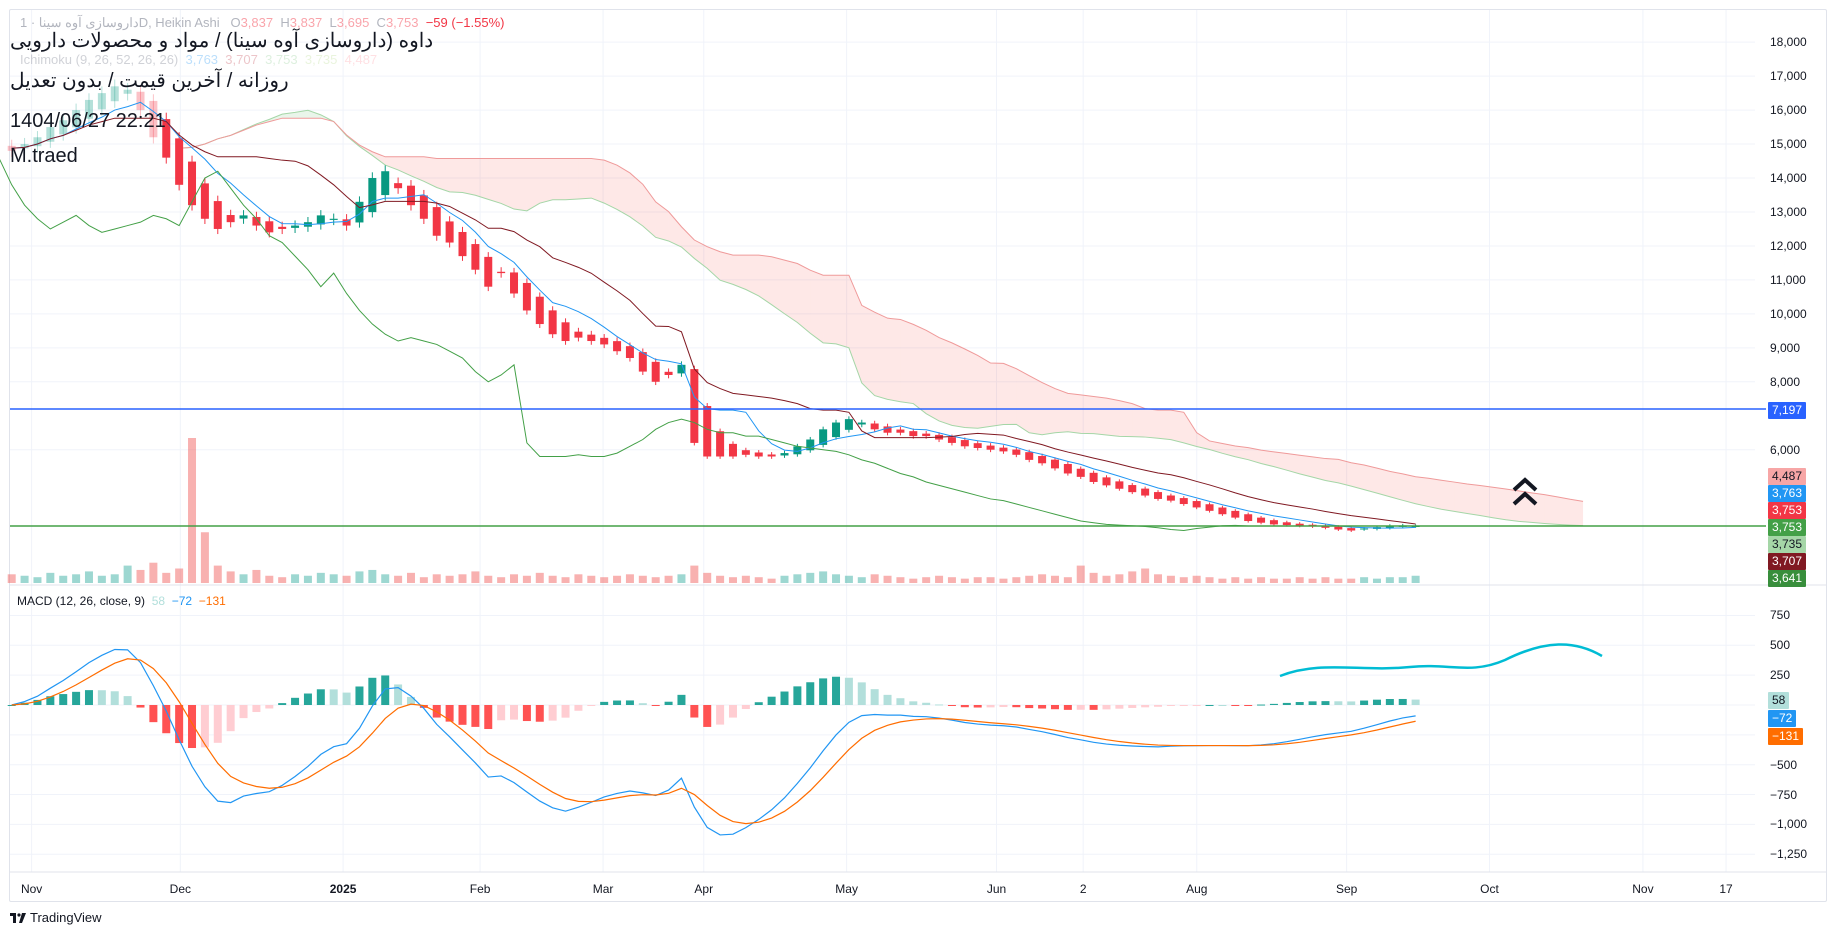 This screenshot has width=1836, height=937. I want to click on price-badge: 4,487, so click(1787, 476).